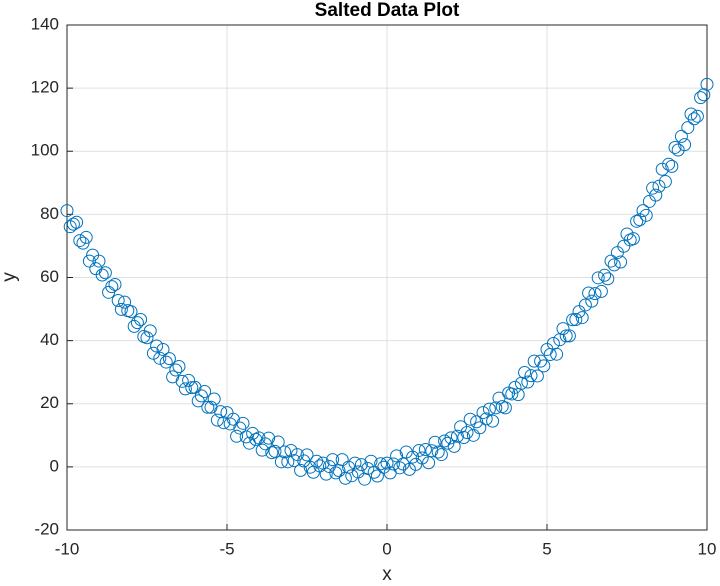 This screenshot has width=720, height=586. What do you see at coordinates (49, 276) in the screenshot?
I see `y-tick-label: 60` at bounding box center [49, 276].